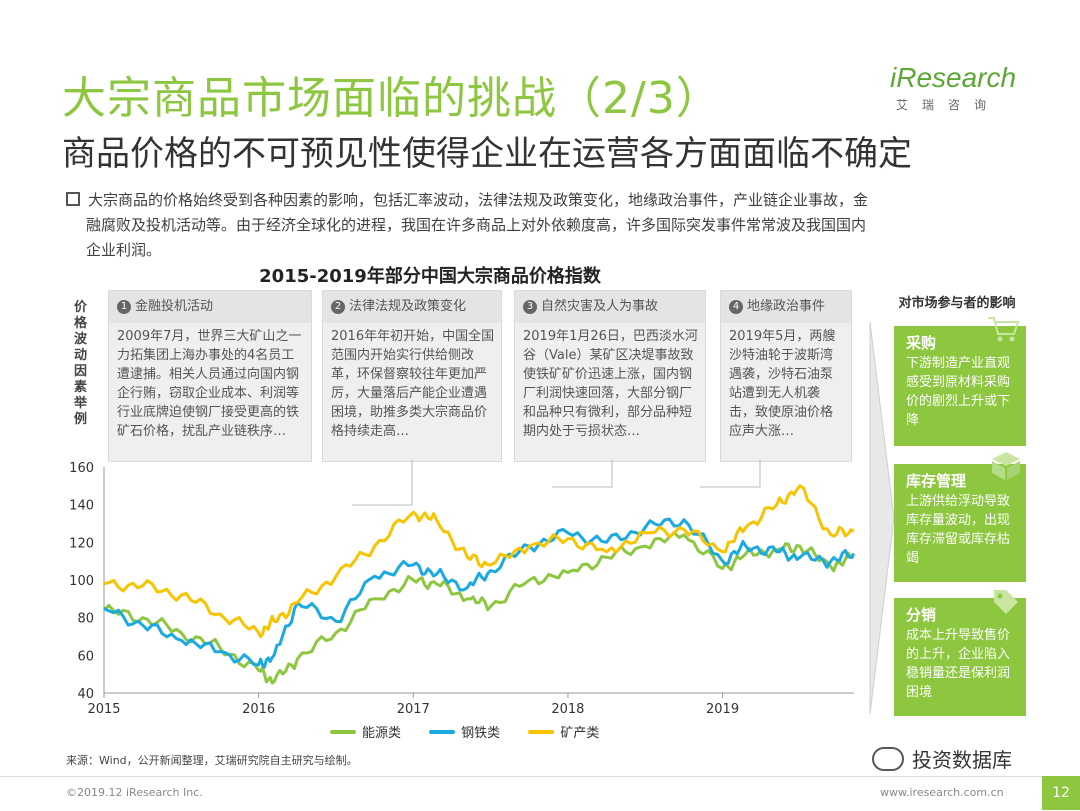 Image resolution: width=1080 pixels, height=811 pixels. I want to click on impact-title-2: 库存管理, so click(936, 481).